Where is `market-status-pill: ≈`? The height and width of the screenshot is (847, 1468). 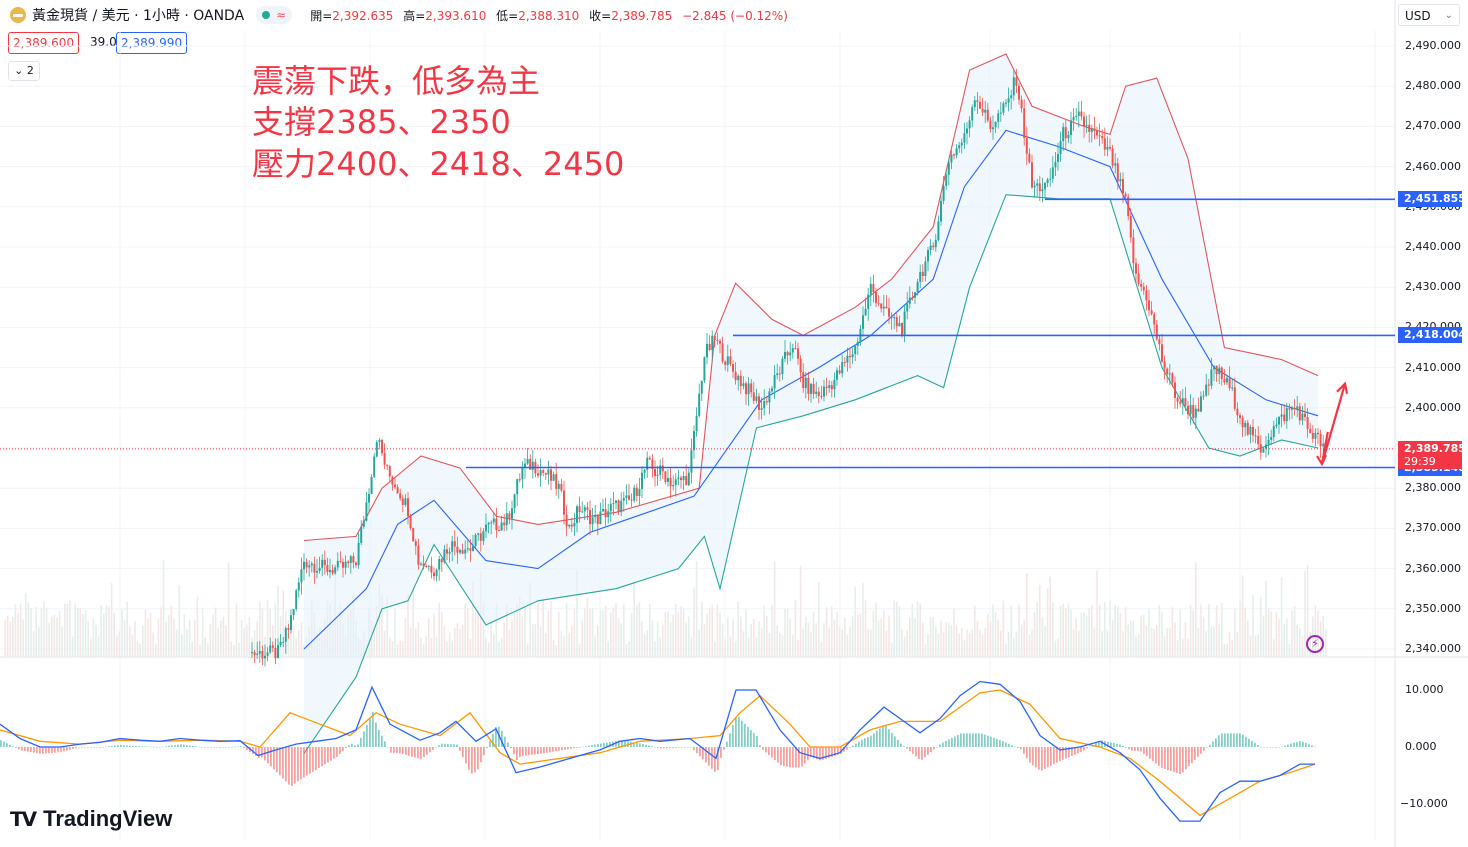 market-status-pill: ≈ is located at coordinates (274, 15).